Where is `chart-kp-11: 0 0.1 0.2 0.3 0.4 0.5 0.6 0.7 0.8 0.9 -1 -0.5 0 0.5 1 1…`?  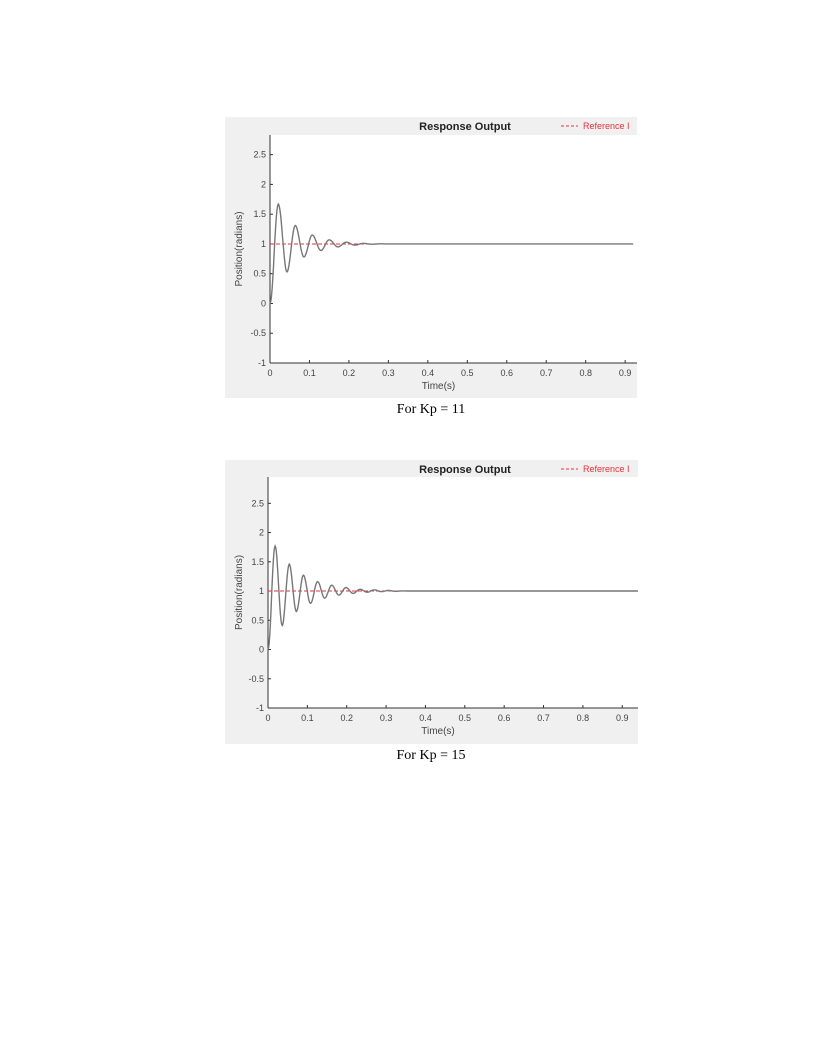
chart-kp-11: 0 0.1 0.2 0.3 0.4 0.5 0.6 0.7 0.8 0.9 -1 -0.5 0 0.5 1 1… is located at coordinates (431, 257).